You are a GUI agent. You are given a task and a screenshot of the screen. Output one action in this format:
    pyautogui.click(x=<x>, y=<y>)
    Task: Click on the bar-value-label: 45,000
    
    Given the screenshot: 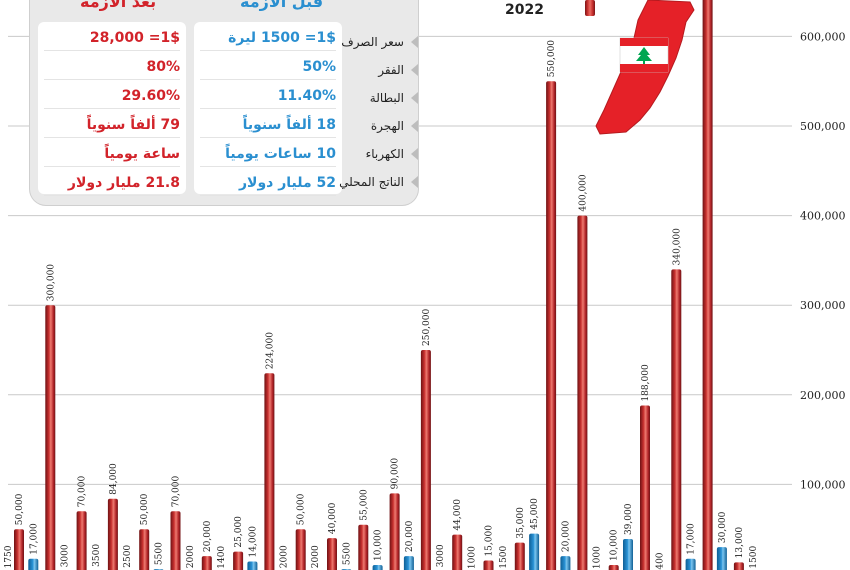 What is the action you would take?
    pyautogui.click(x=535, y=514)
    